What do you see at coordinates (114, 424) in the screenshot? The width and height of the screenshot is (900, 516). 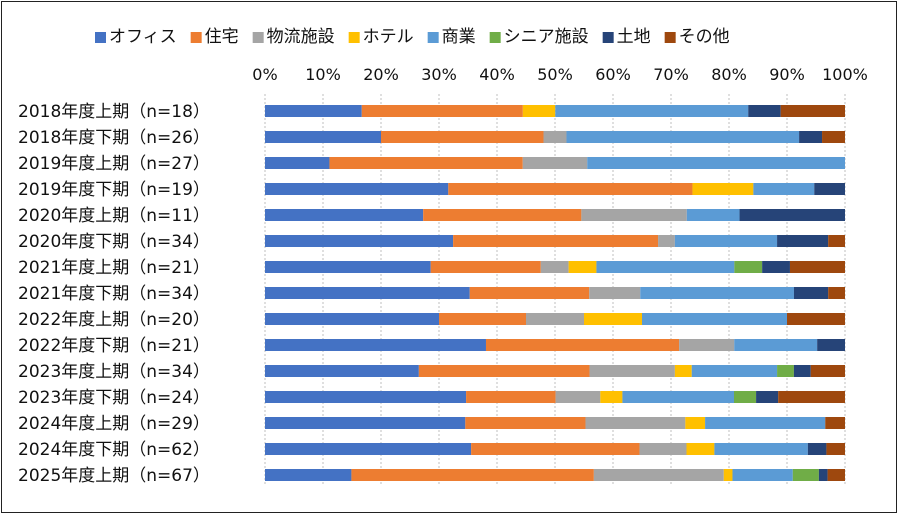 I see `category-label: 2024年度上期（n=29）` at bounding box center [114, 424].